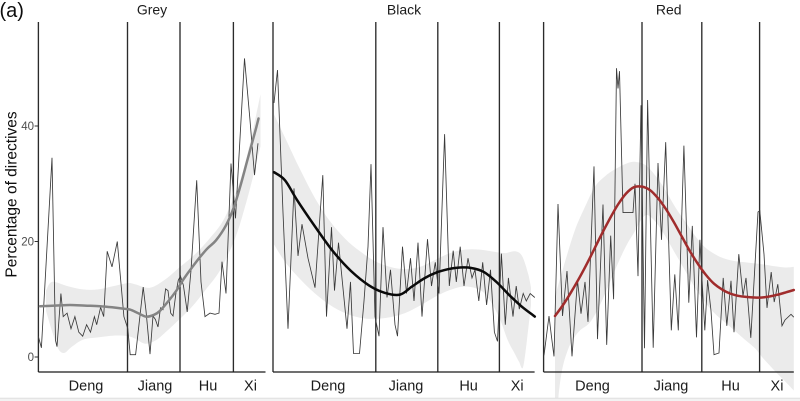 This screenshot has width=800, height=401. I want to click on svg-text: 40, so click(27, 127).